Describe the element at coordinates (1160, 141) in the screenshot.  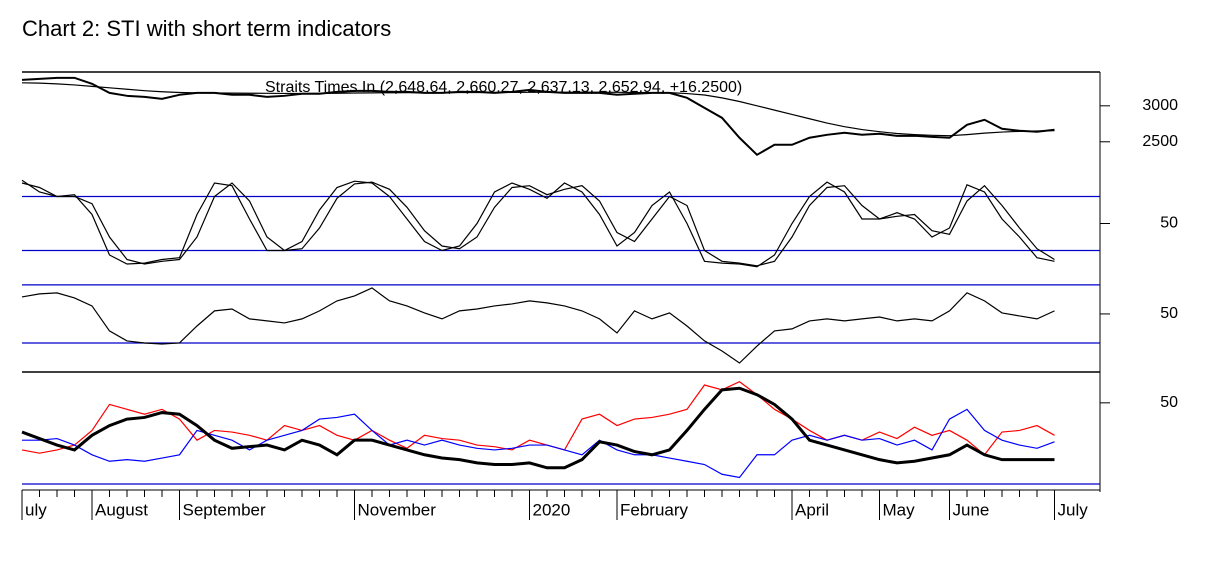
I see `y-tick-label: 2500` at that location.